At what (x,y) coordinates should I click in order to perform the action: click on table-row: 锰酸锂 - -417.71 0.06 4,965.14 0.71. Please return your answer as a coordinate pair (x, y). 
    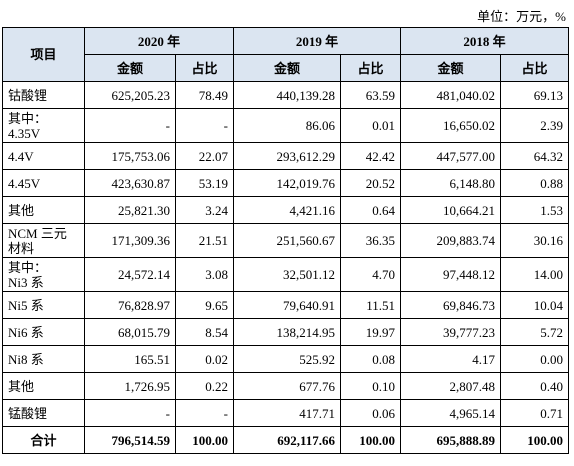
    Looking at the image, I should click on (286, 413).